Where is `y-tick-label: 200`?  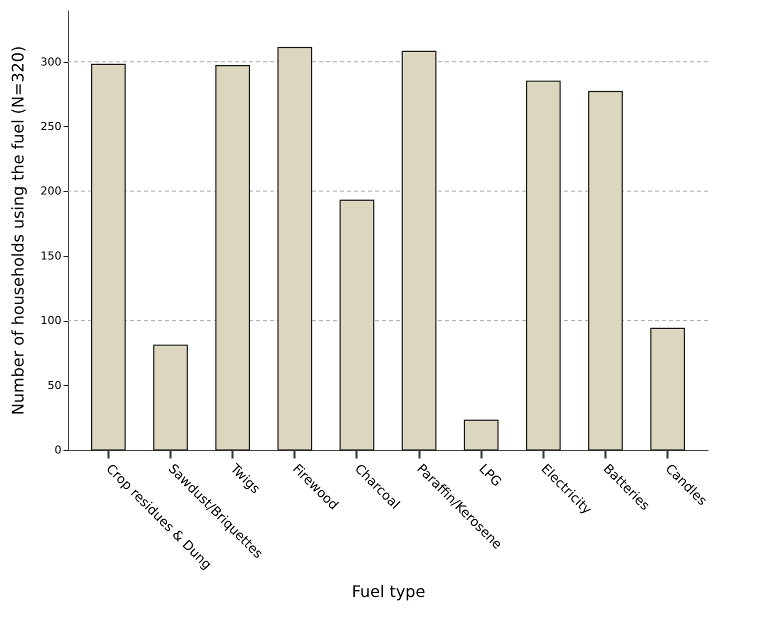
y-tick-label: 200 is located at coordinates (51, 191).